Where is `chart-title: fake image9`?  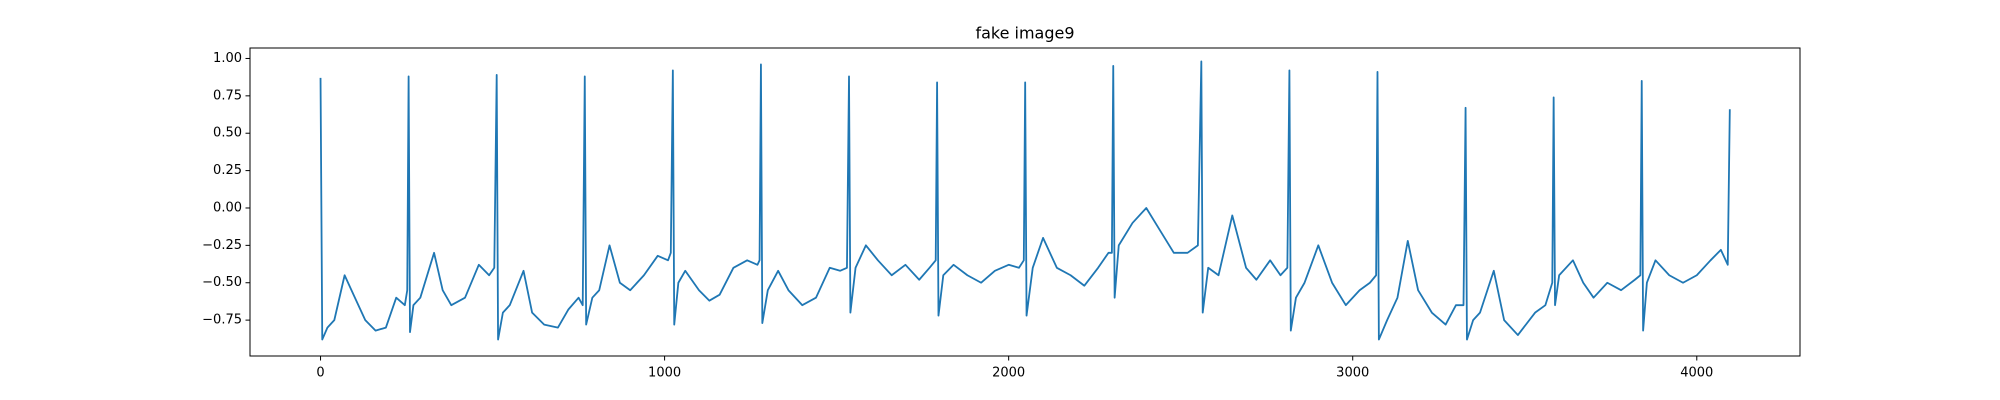 chart-title: fake image9 is located at coordinates (1024, 33).